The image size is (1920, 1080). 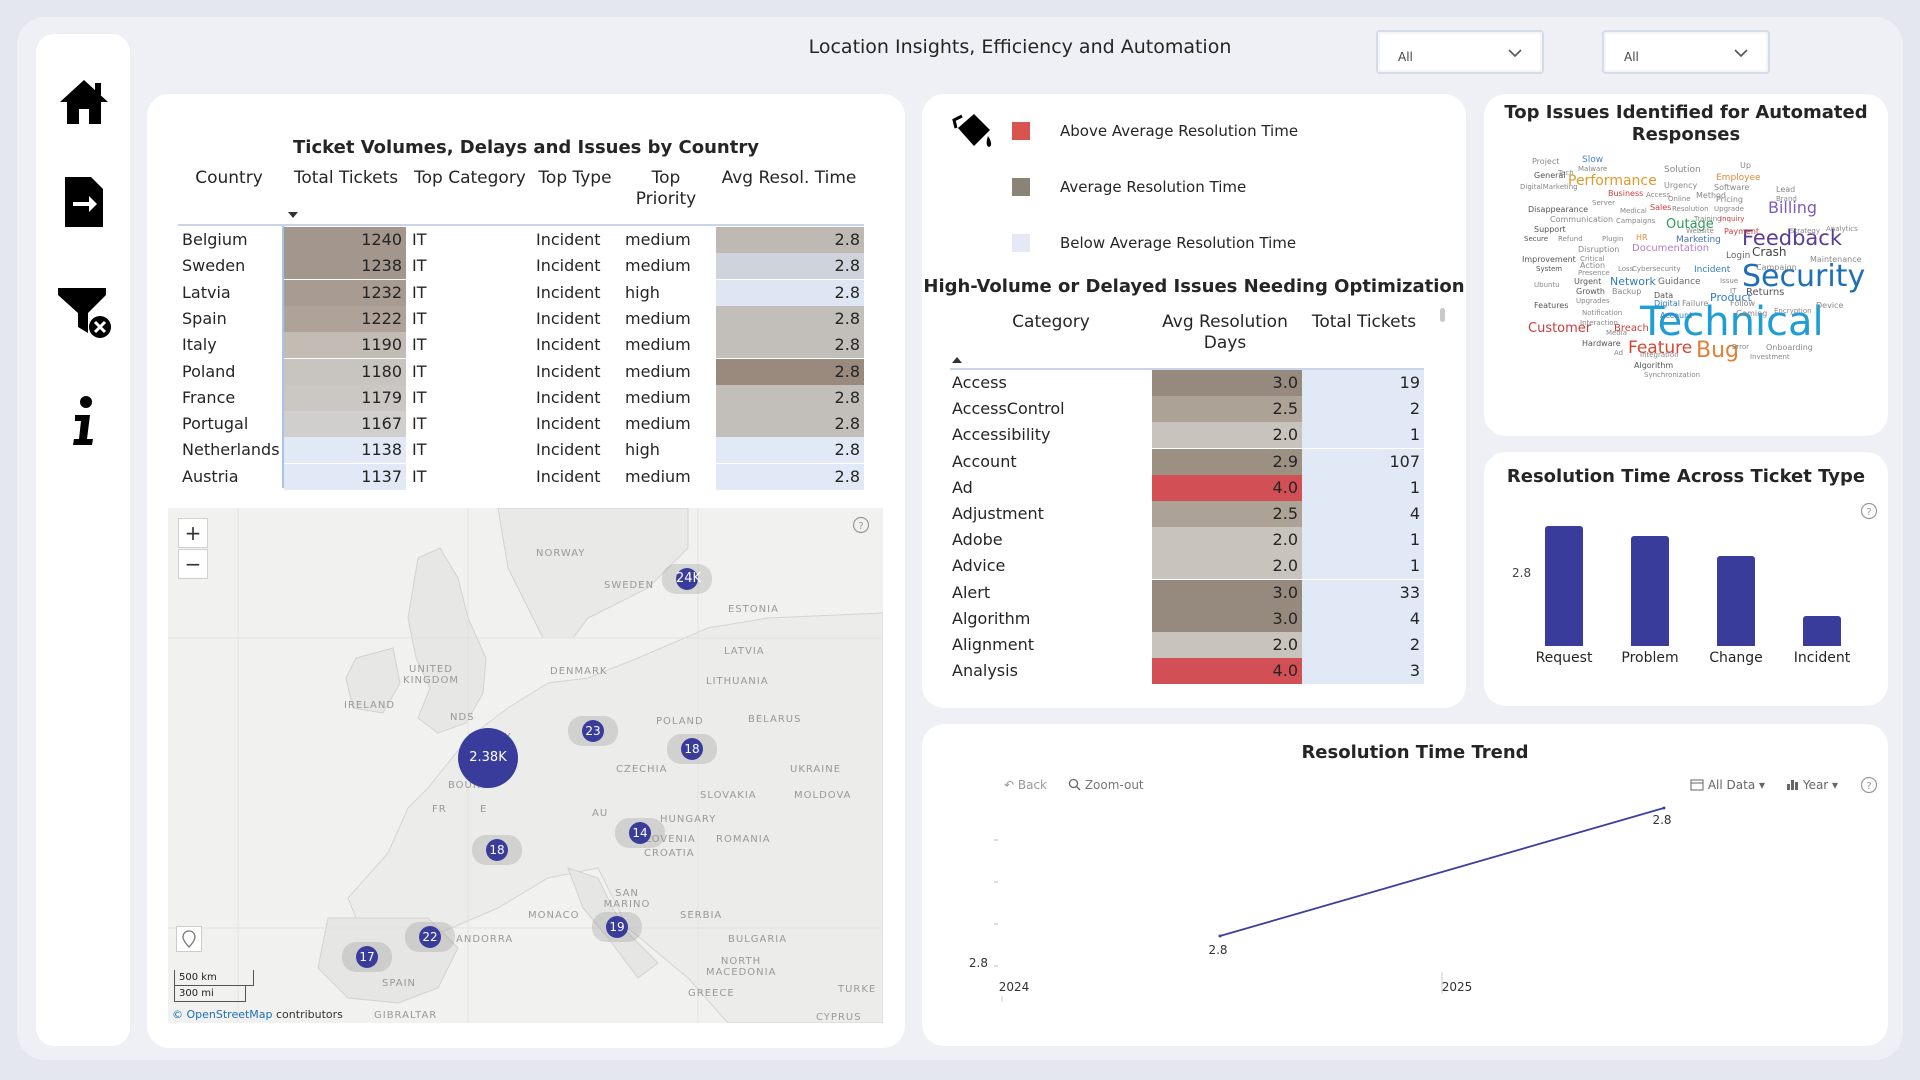 What do you see at coordinates (1769, 252) in the screenshot?
I see `word-cloud-word: Crash` at bounding box center [1769, 252].